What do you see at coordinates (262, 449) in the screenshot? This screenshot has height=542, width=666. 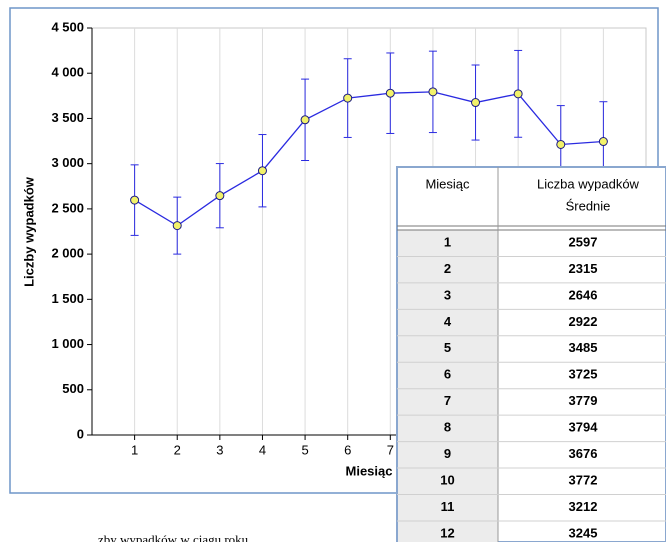 I see `x-tick-label: 4` at bounding box center [262, 449].